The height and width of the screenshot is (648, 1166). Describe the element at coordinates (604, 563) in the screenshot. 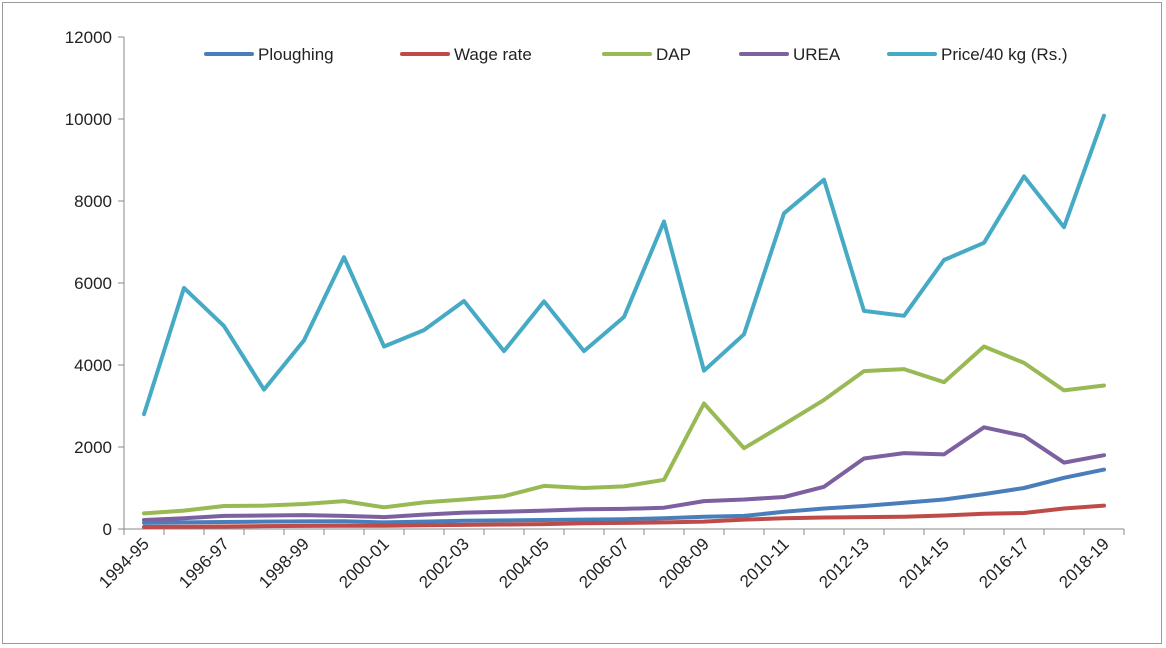

I see `x-tick-label: 2006-07` at that location.